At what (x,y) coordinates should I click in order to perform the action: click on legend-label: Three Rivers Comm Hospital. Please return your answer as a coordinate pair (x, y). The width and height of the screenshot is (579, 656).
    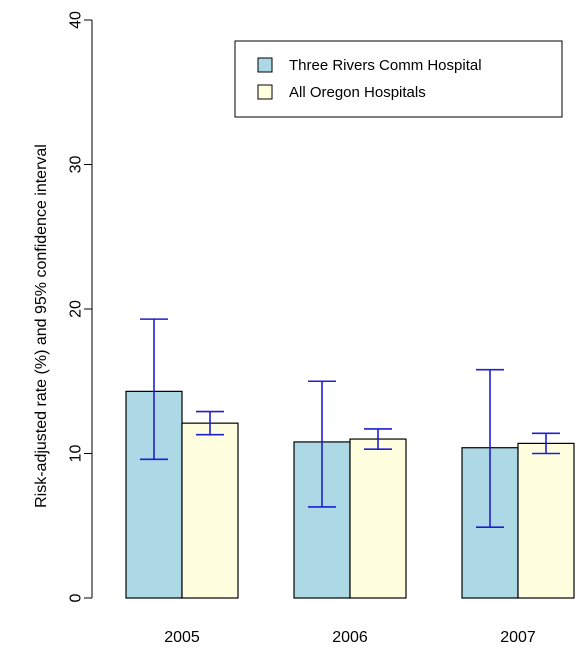
    Looking at the image, I should click on (385, 65).